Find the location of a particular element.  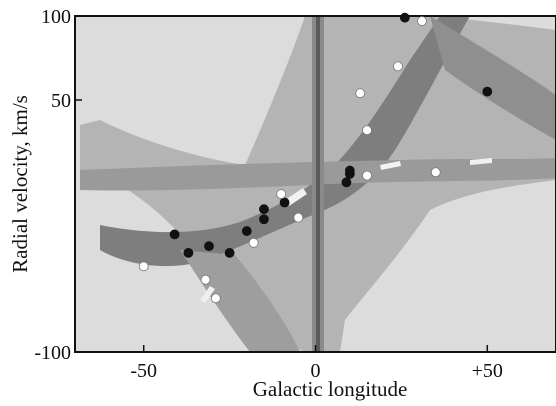

x-tick-label: +50 is located at coordinates (487, 371).